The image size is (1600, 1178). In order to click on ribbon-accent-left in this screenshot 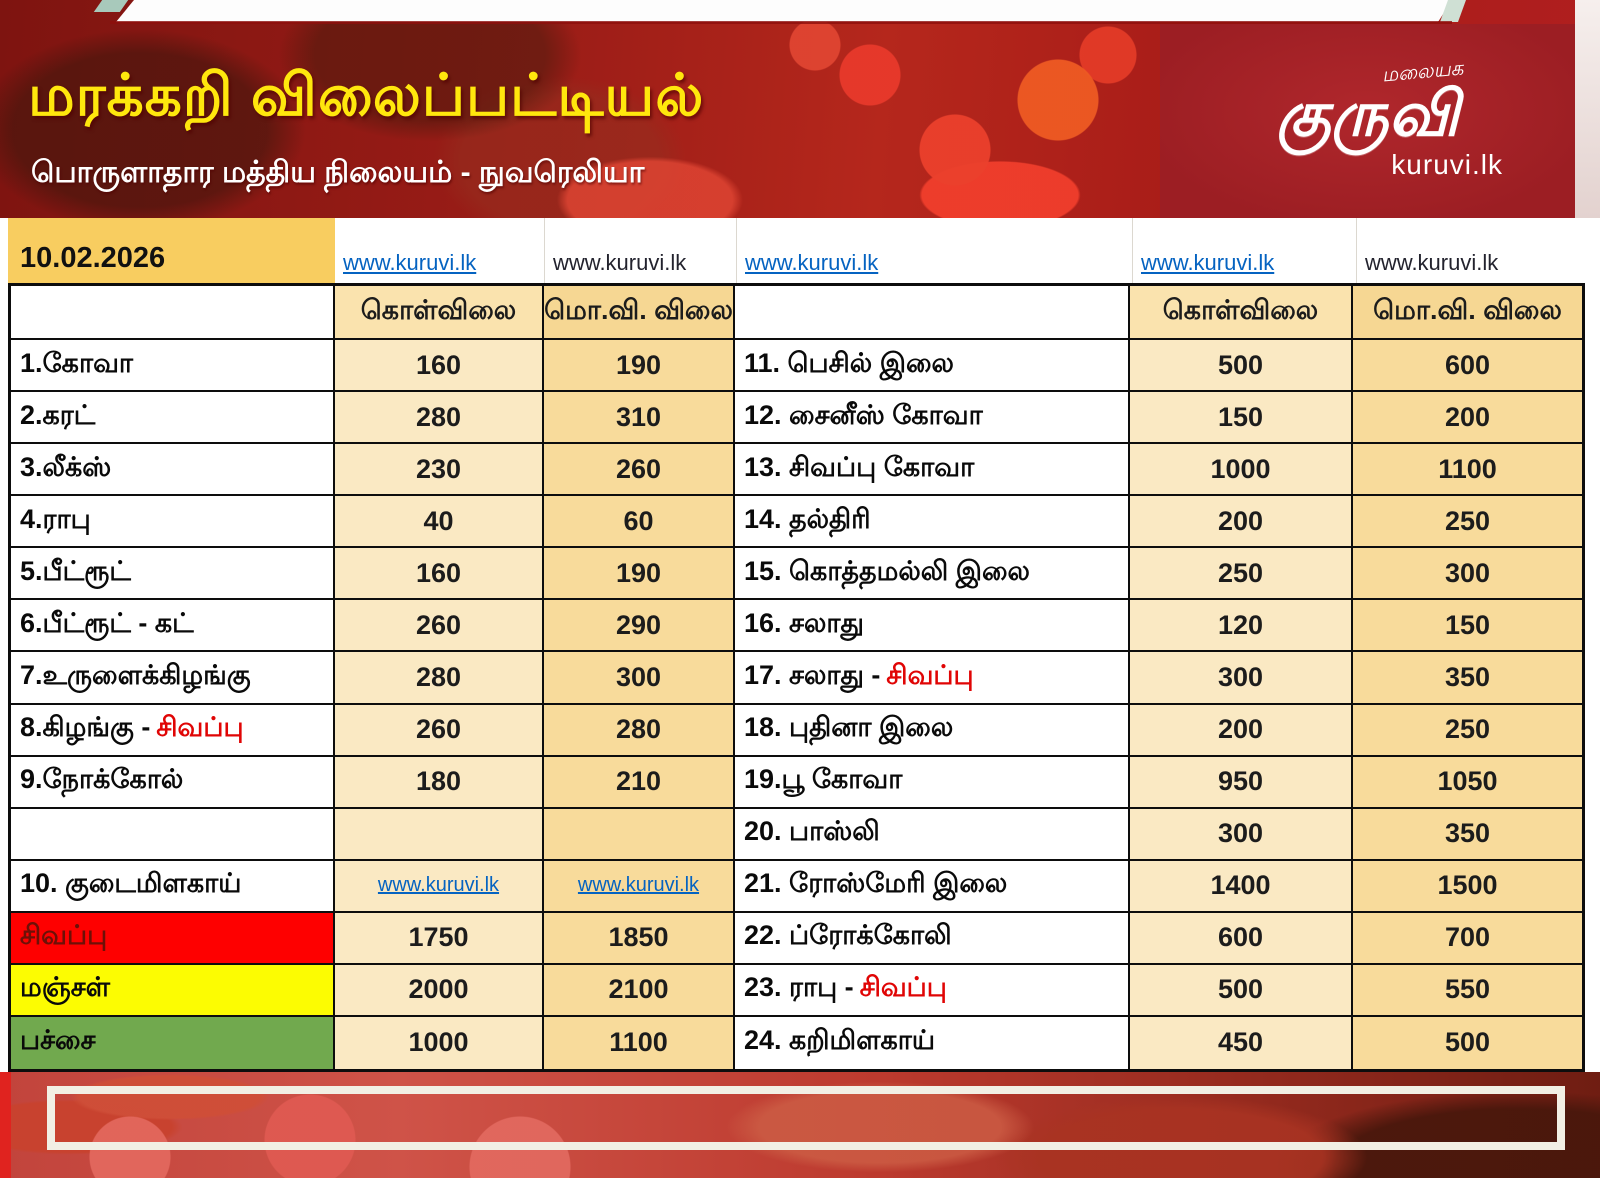, I will do `click(111, 6)`.